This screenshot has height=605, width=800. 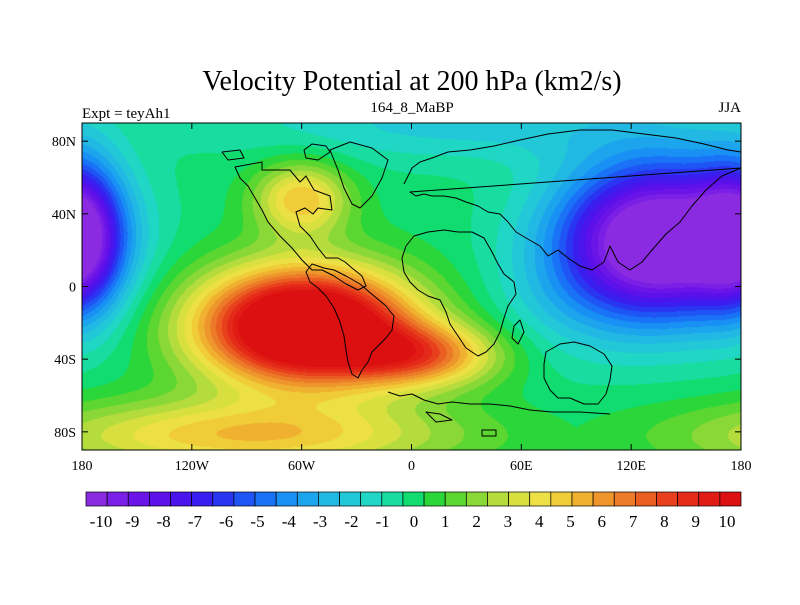 I want to click on subtitle-center: 164_8_MaBP, so click(x=411, y=108).